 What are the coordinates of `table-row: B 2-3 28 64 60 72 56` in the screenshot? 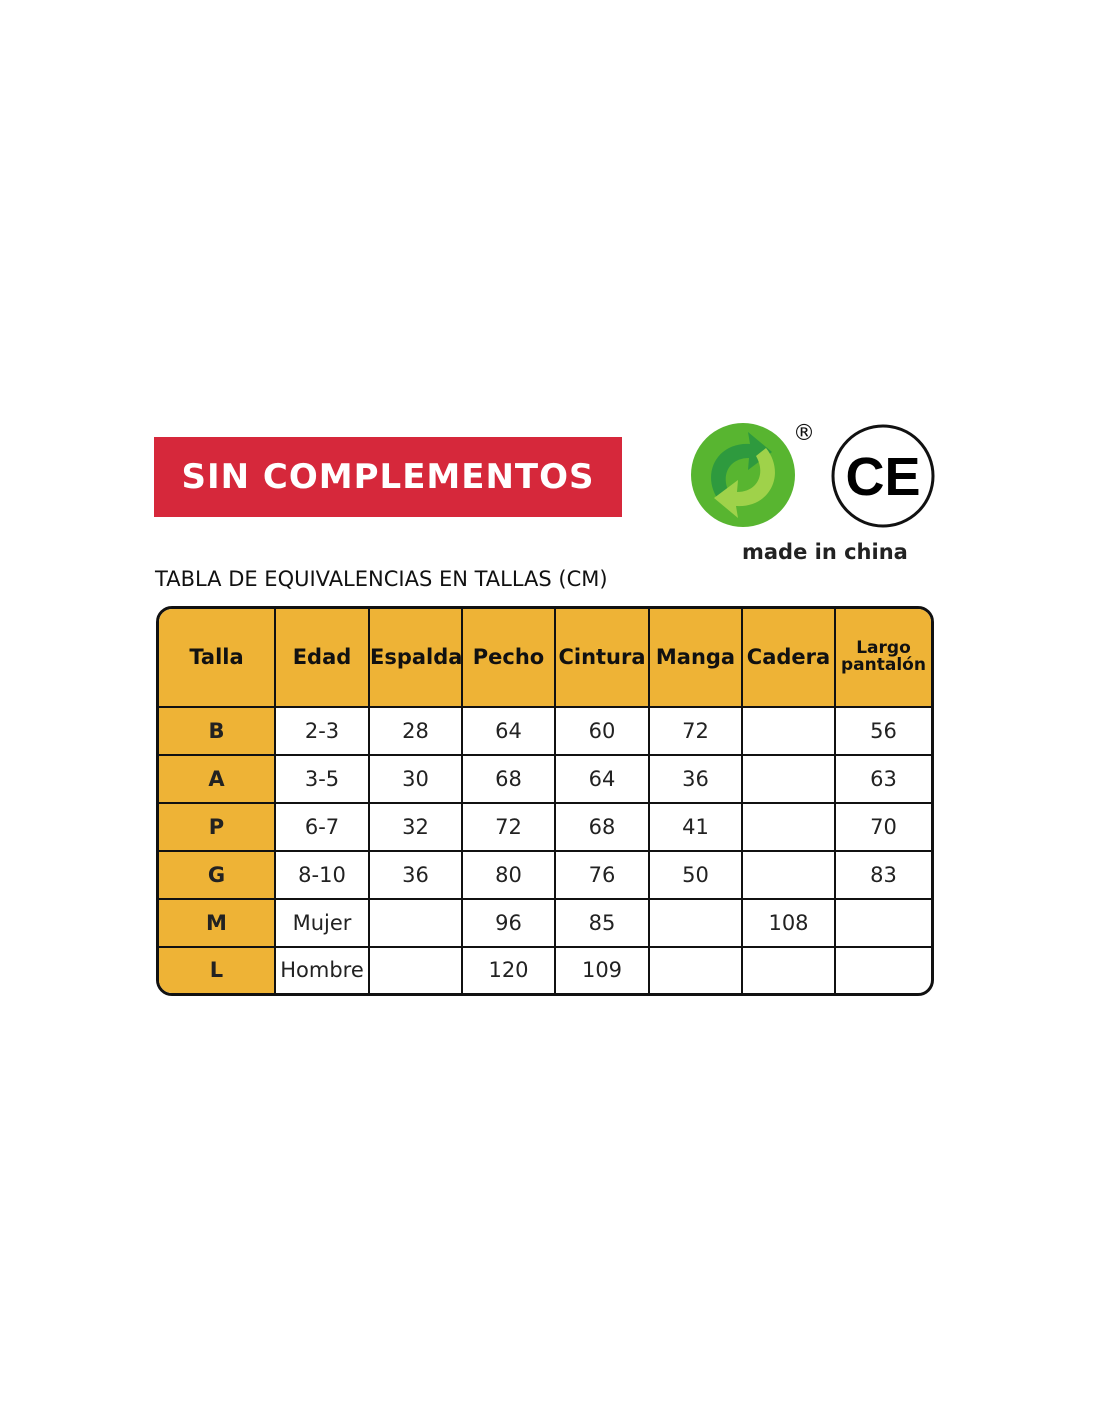 It's located at (545, 730).